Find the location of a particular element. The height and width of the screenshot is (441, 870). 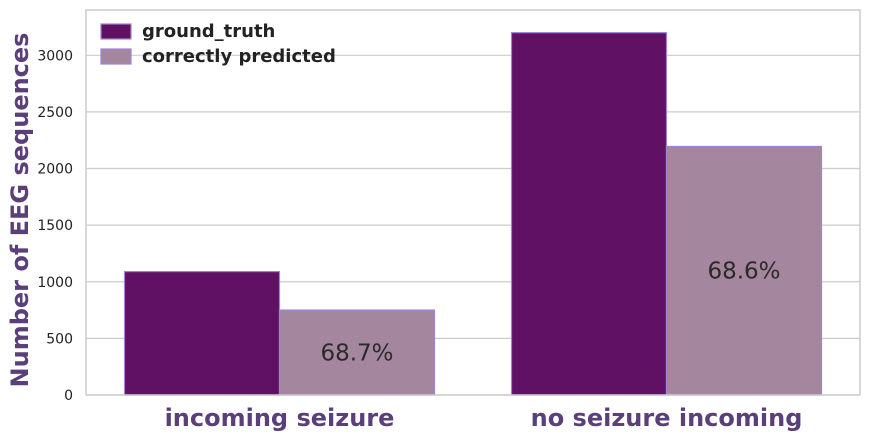

bar-percentage-label: 68.6% is located at coordinates (743, 272).